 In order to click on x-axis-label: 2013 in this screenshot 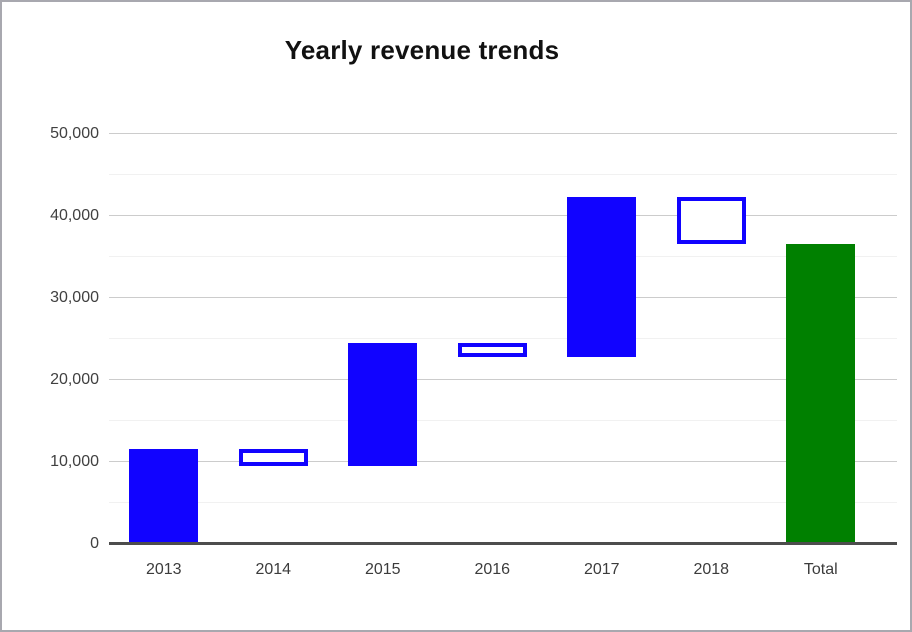, I will do `click(163, 569)`.